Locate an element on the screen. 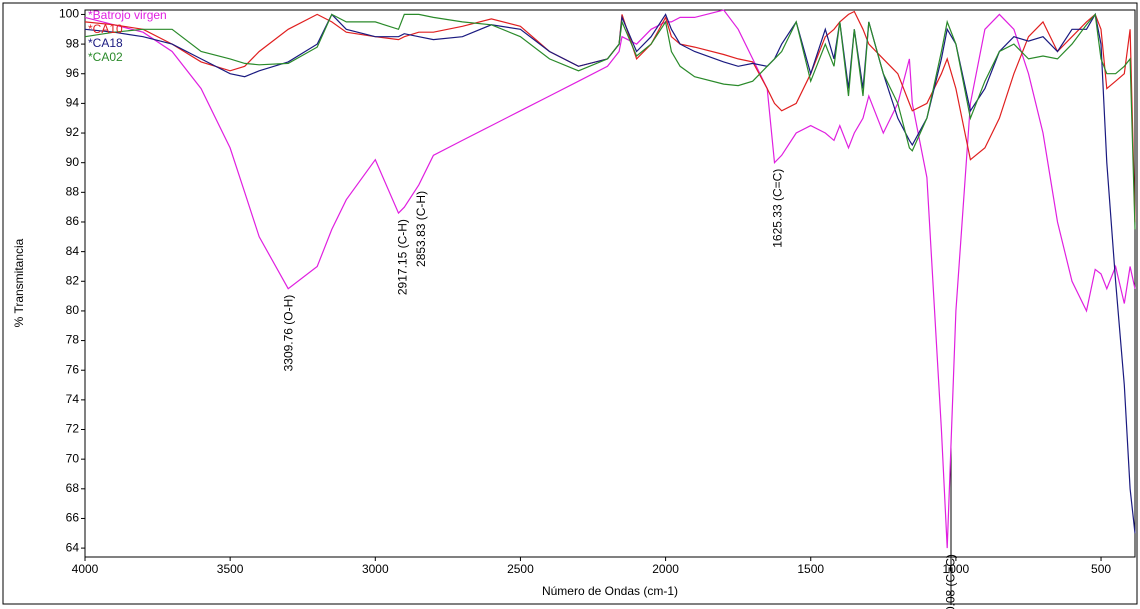 The image size is (1140, 609). peak-annotation: 1625.33 (C=C) is located at coordinates (778, 208).